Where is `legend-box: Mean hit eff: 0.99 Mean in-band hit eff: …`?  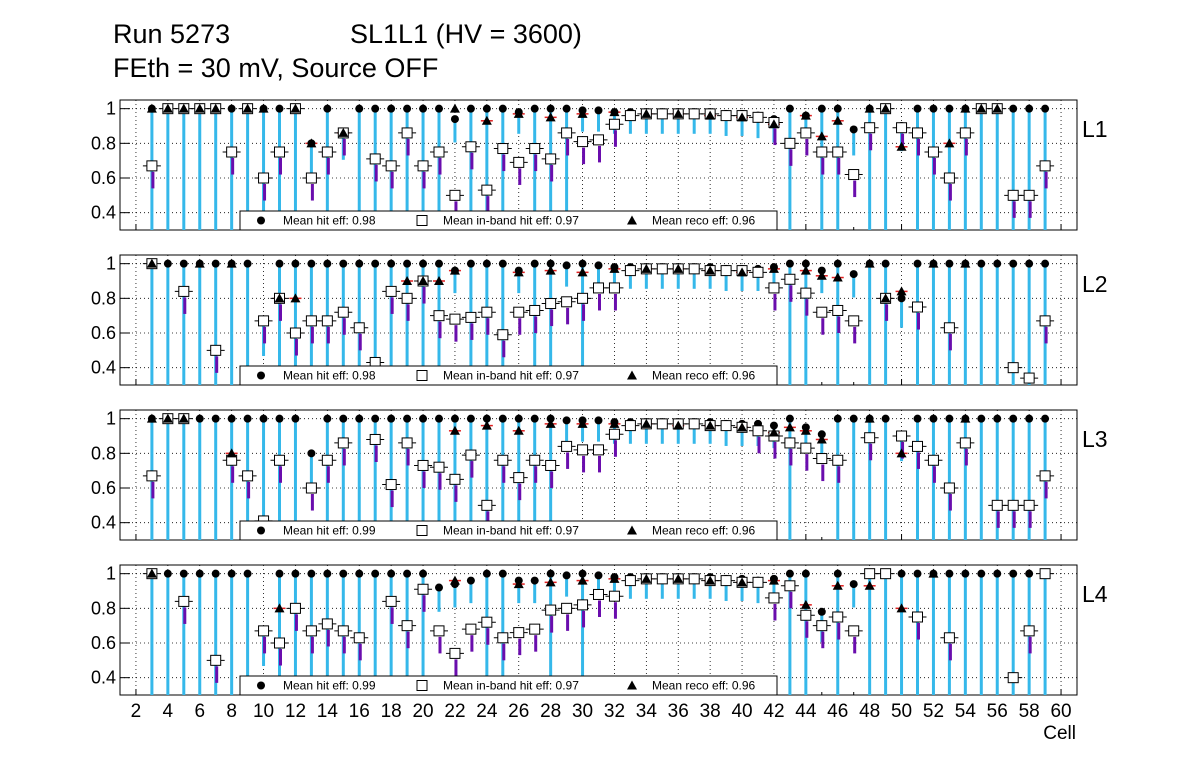 legend-box: Mean hit eff: 0.99 Mean in-band hit eff: … is located at coordinates (508, 685).